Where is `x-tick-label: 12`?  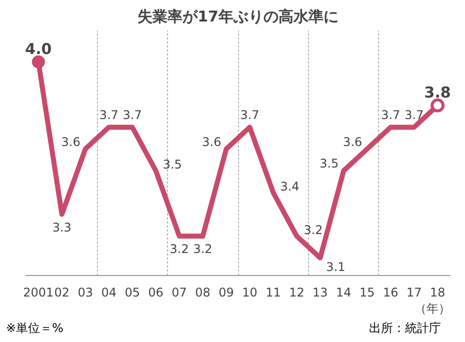 x-tick-label: 12 is located at coordinates (296, 293).